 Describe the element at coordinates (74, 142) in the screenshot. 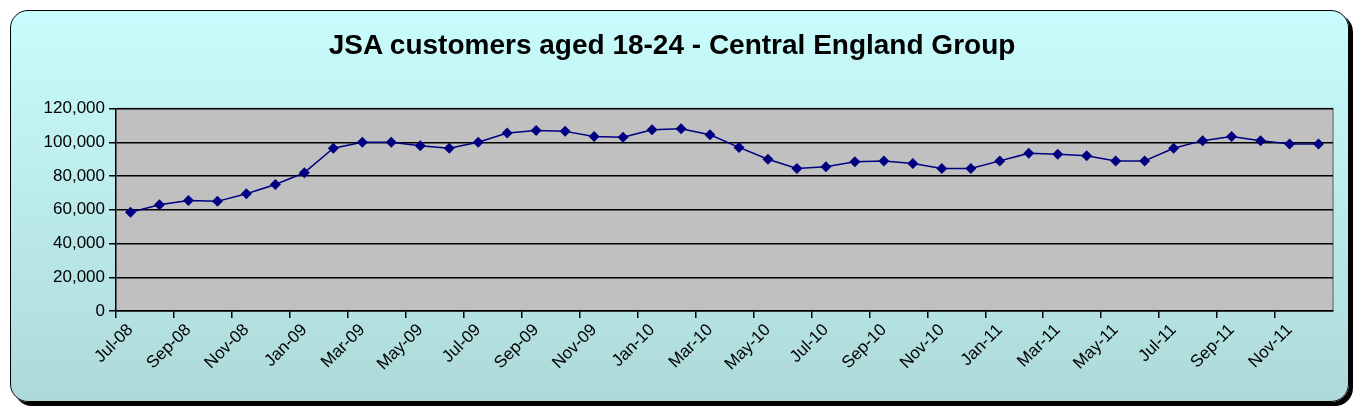

I see `y-tick-label: 100,000` at that location.